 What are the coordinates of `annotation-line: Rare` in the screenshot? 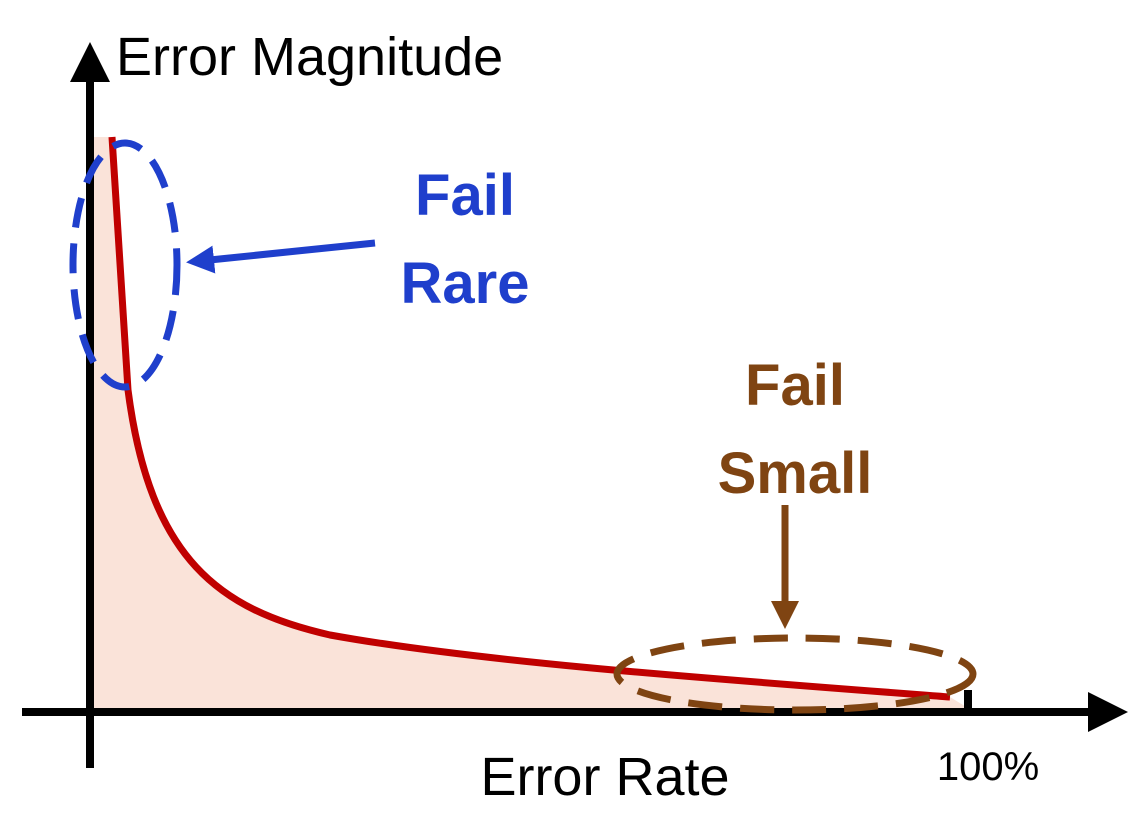 It's located at (465, 283).